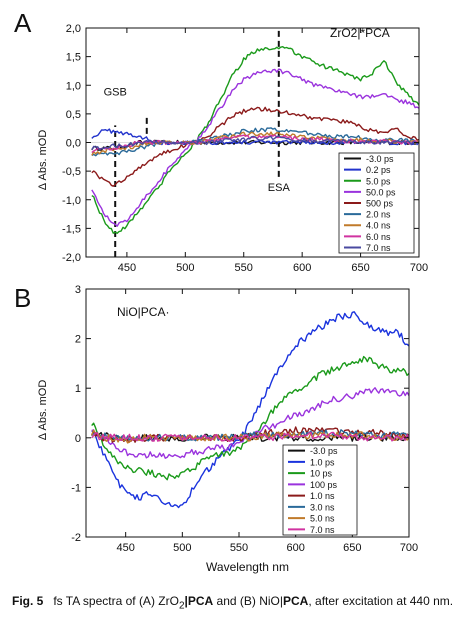 The image size is (476, 638). Describe the element at coordinates (322, 519) in the screenshot. I see `legend-label: 5.0 ns` at that location.